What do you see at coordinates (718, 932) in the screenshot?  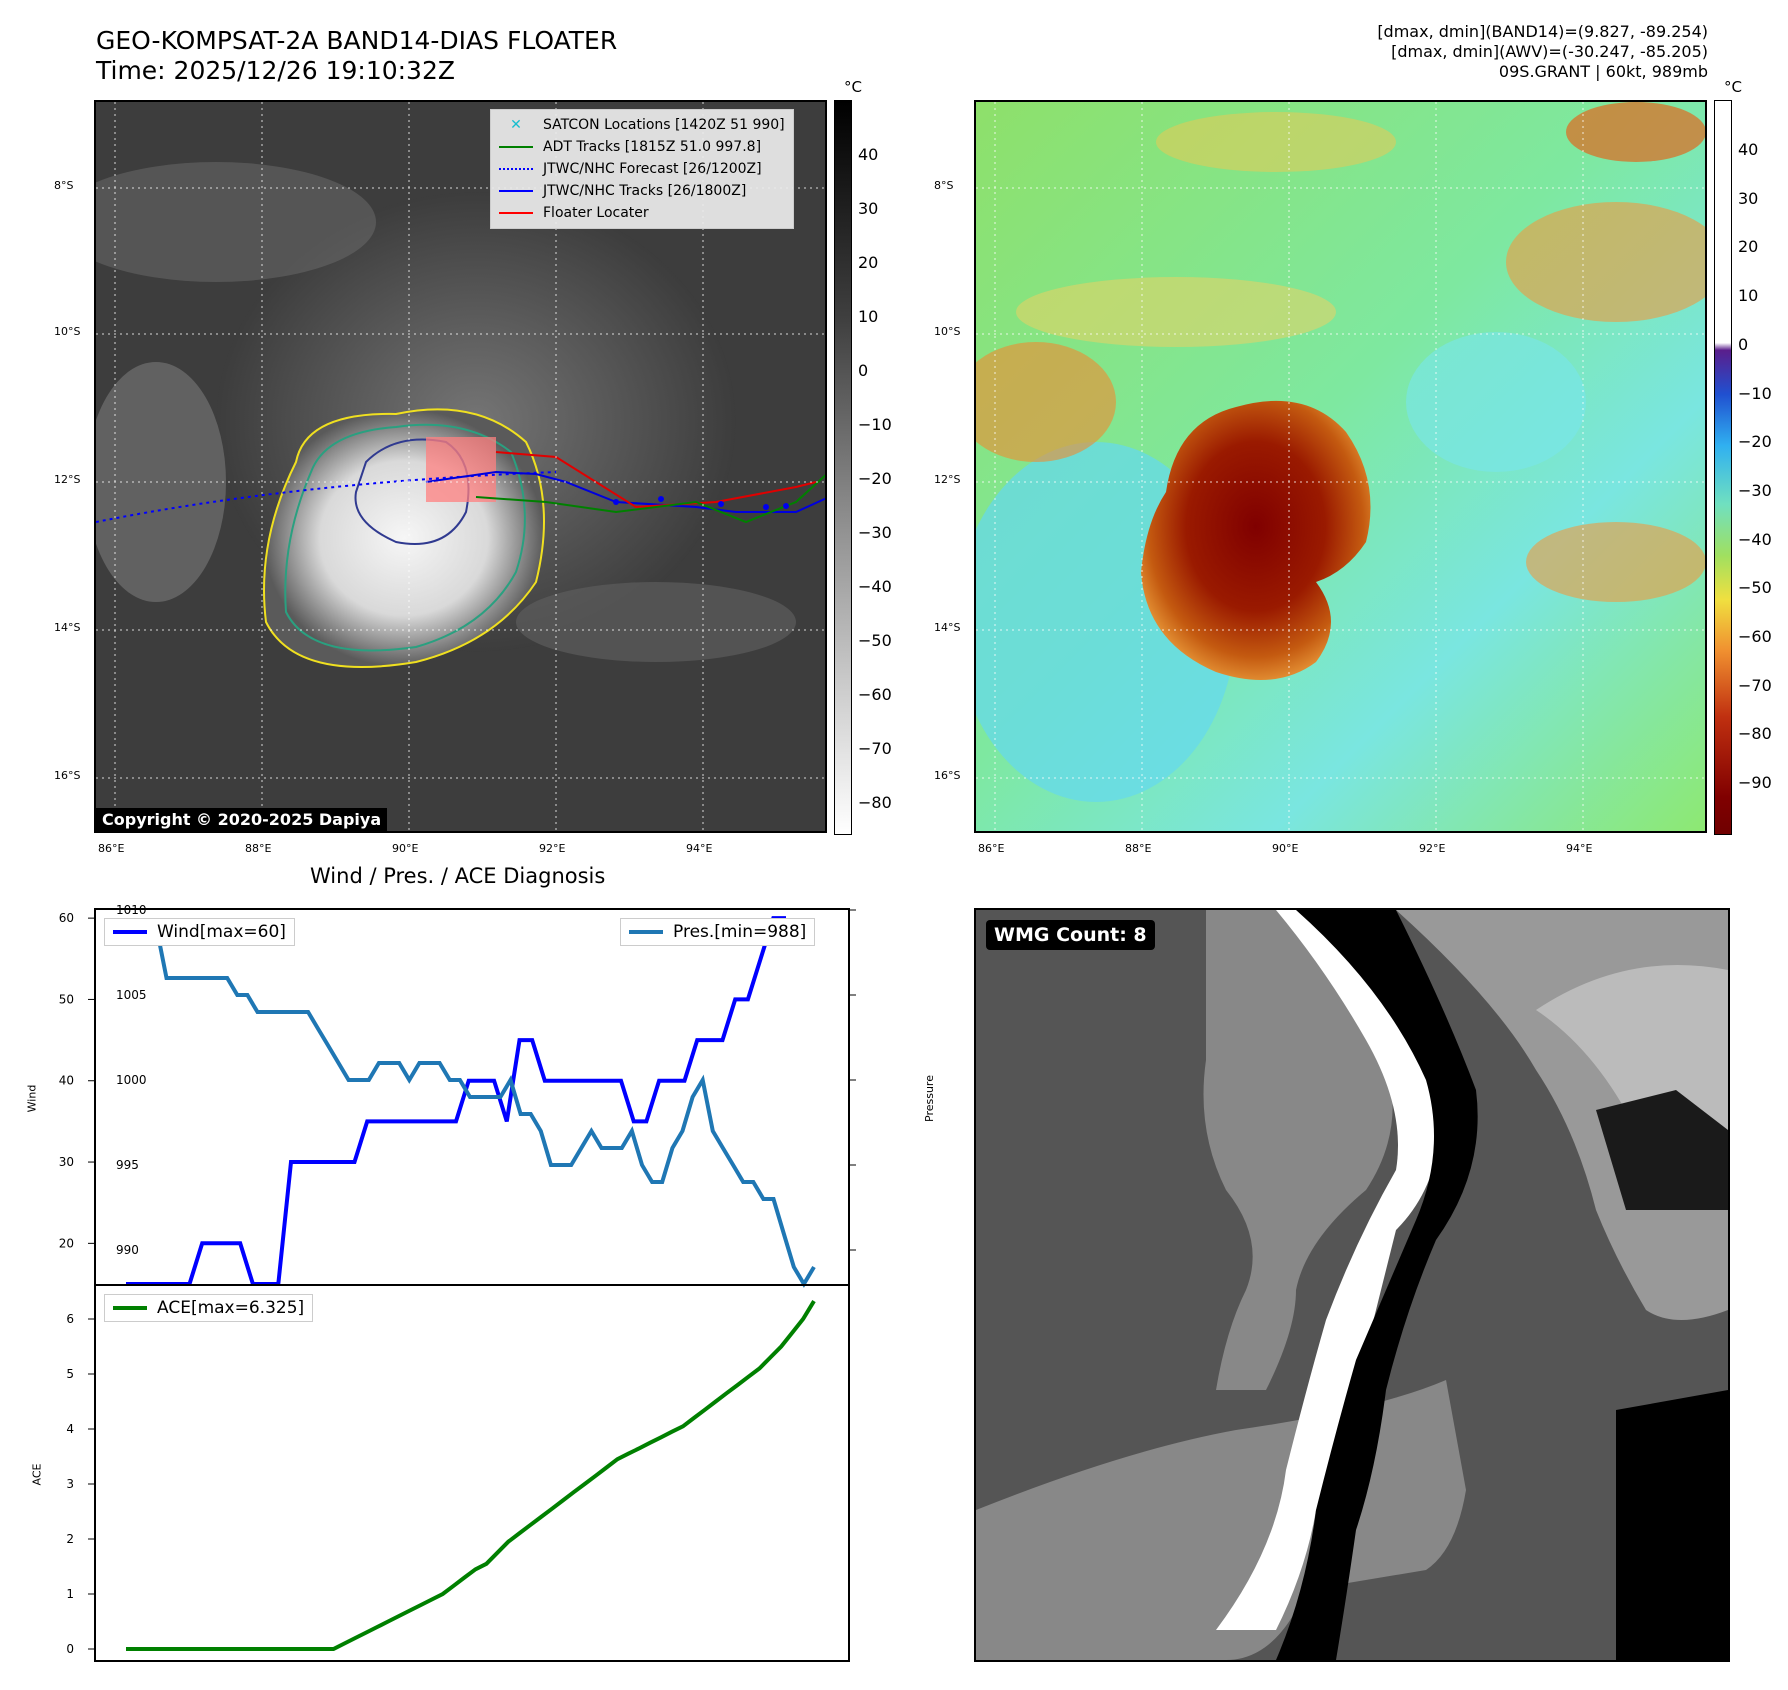 I see `pres-legend: Pres.[min=988]` at bounding box center [718, 932].